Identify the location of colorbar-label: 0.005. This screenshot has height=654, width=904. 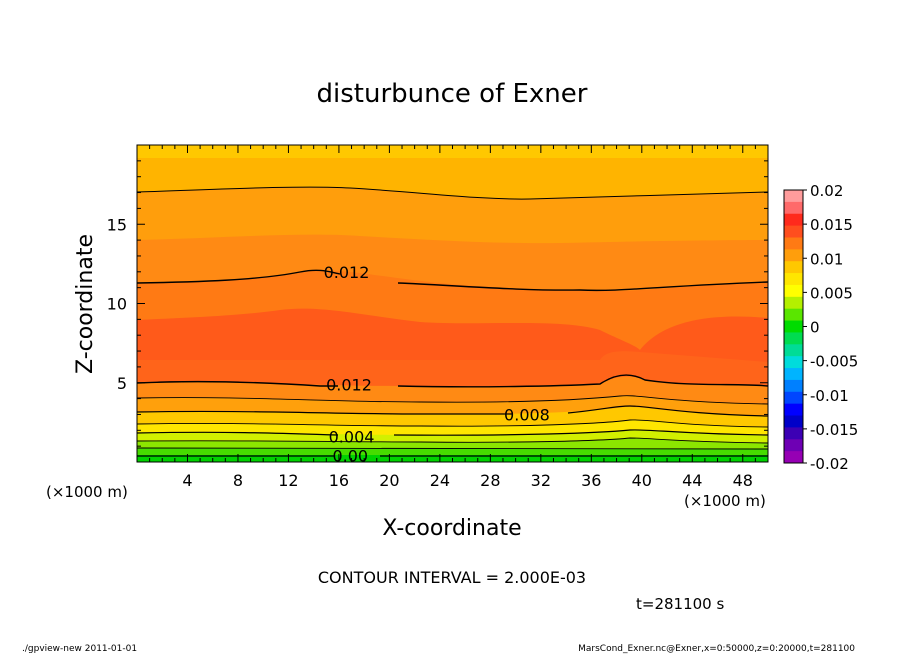
(831, 293).